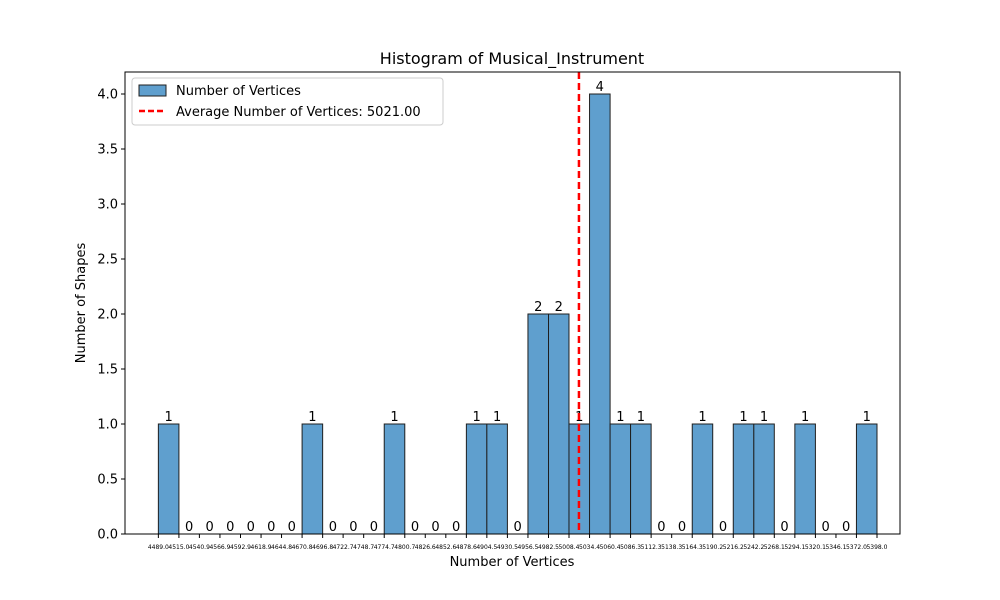  What do you see at coordinates (733, 547) in the screenshot?
I see `x-tick-label: 5216.2` at bounding box center [733, 547].